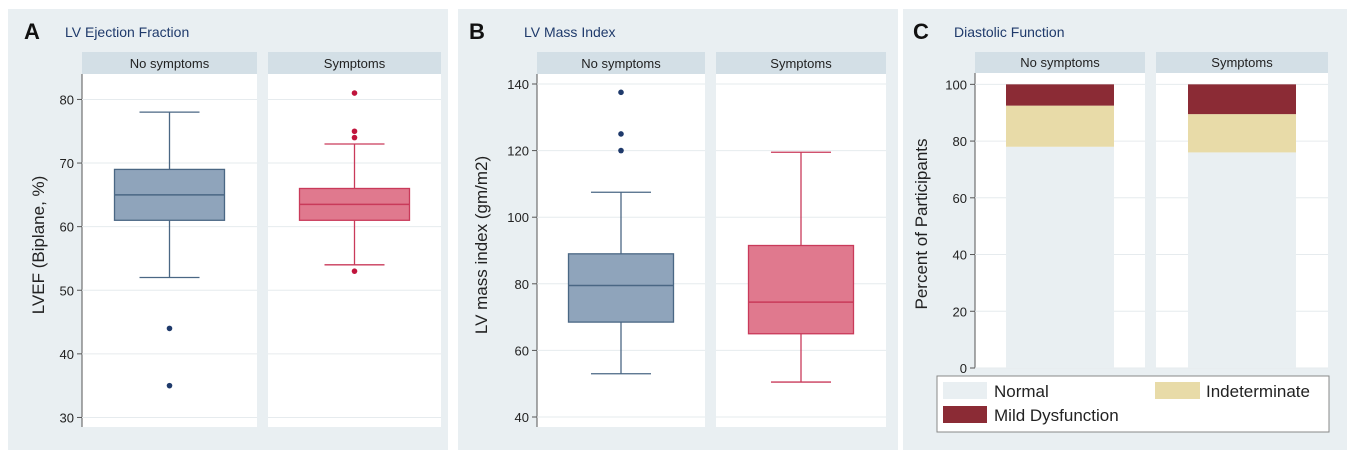 The height and width of the screenshot is (454, 1355). I want to click on panel-a-y-tick-label: 50, so click(67, 290).